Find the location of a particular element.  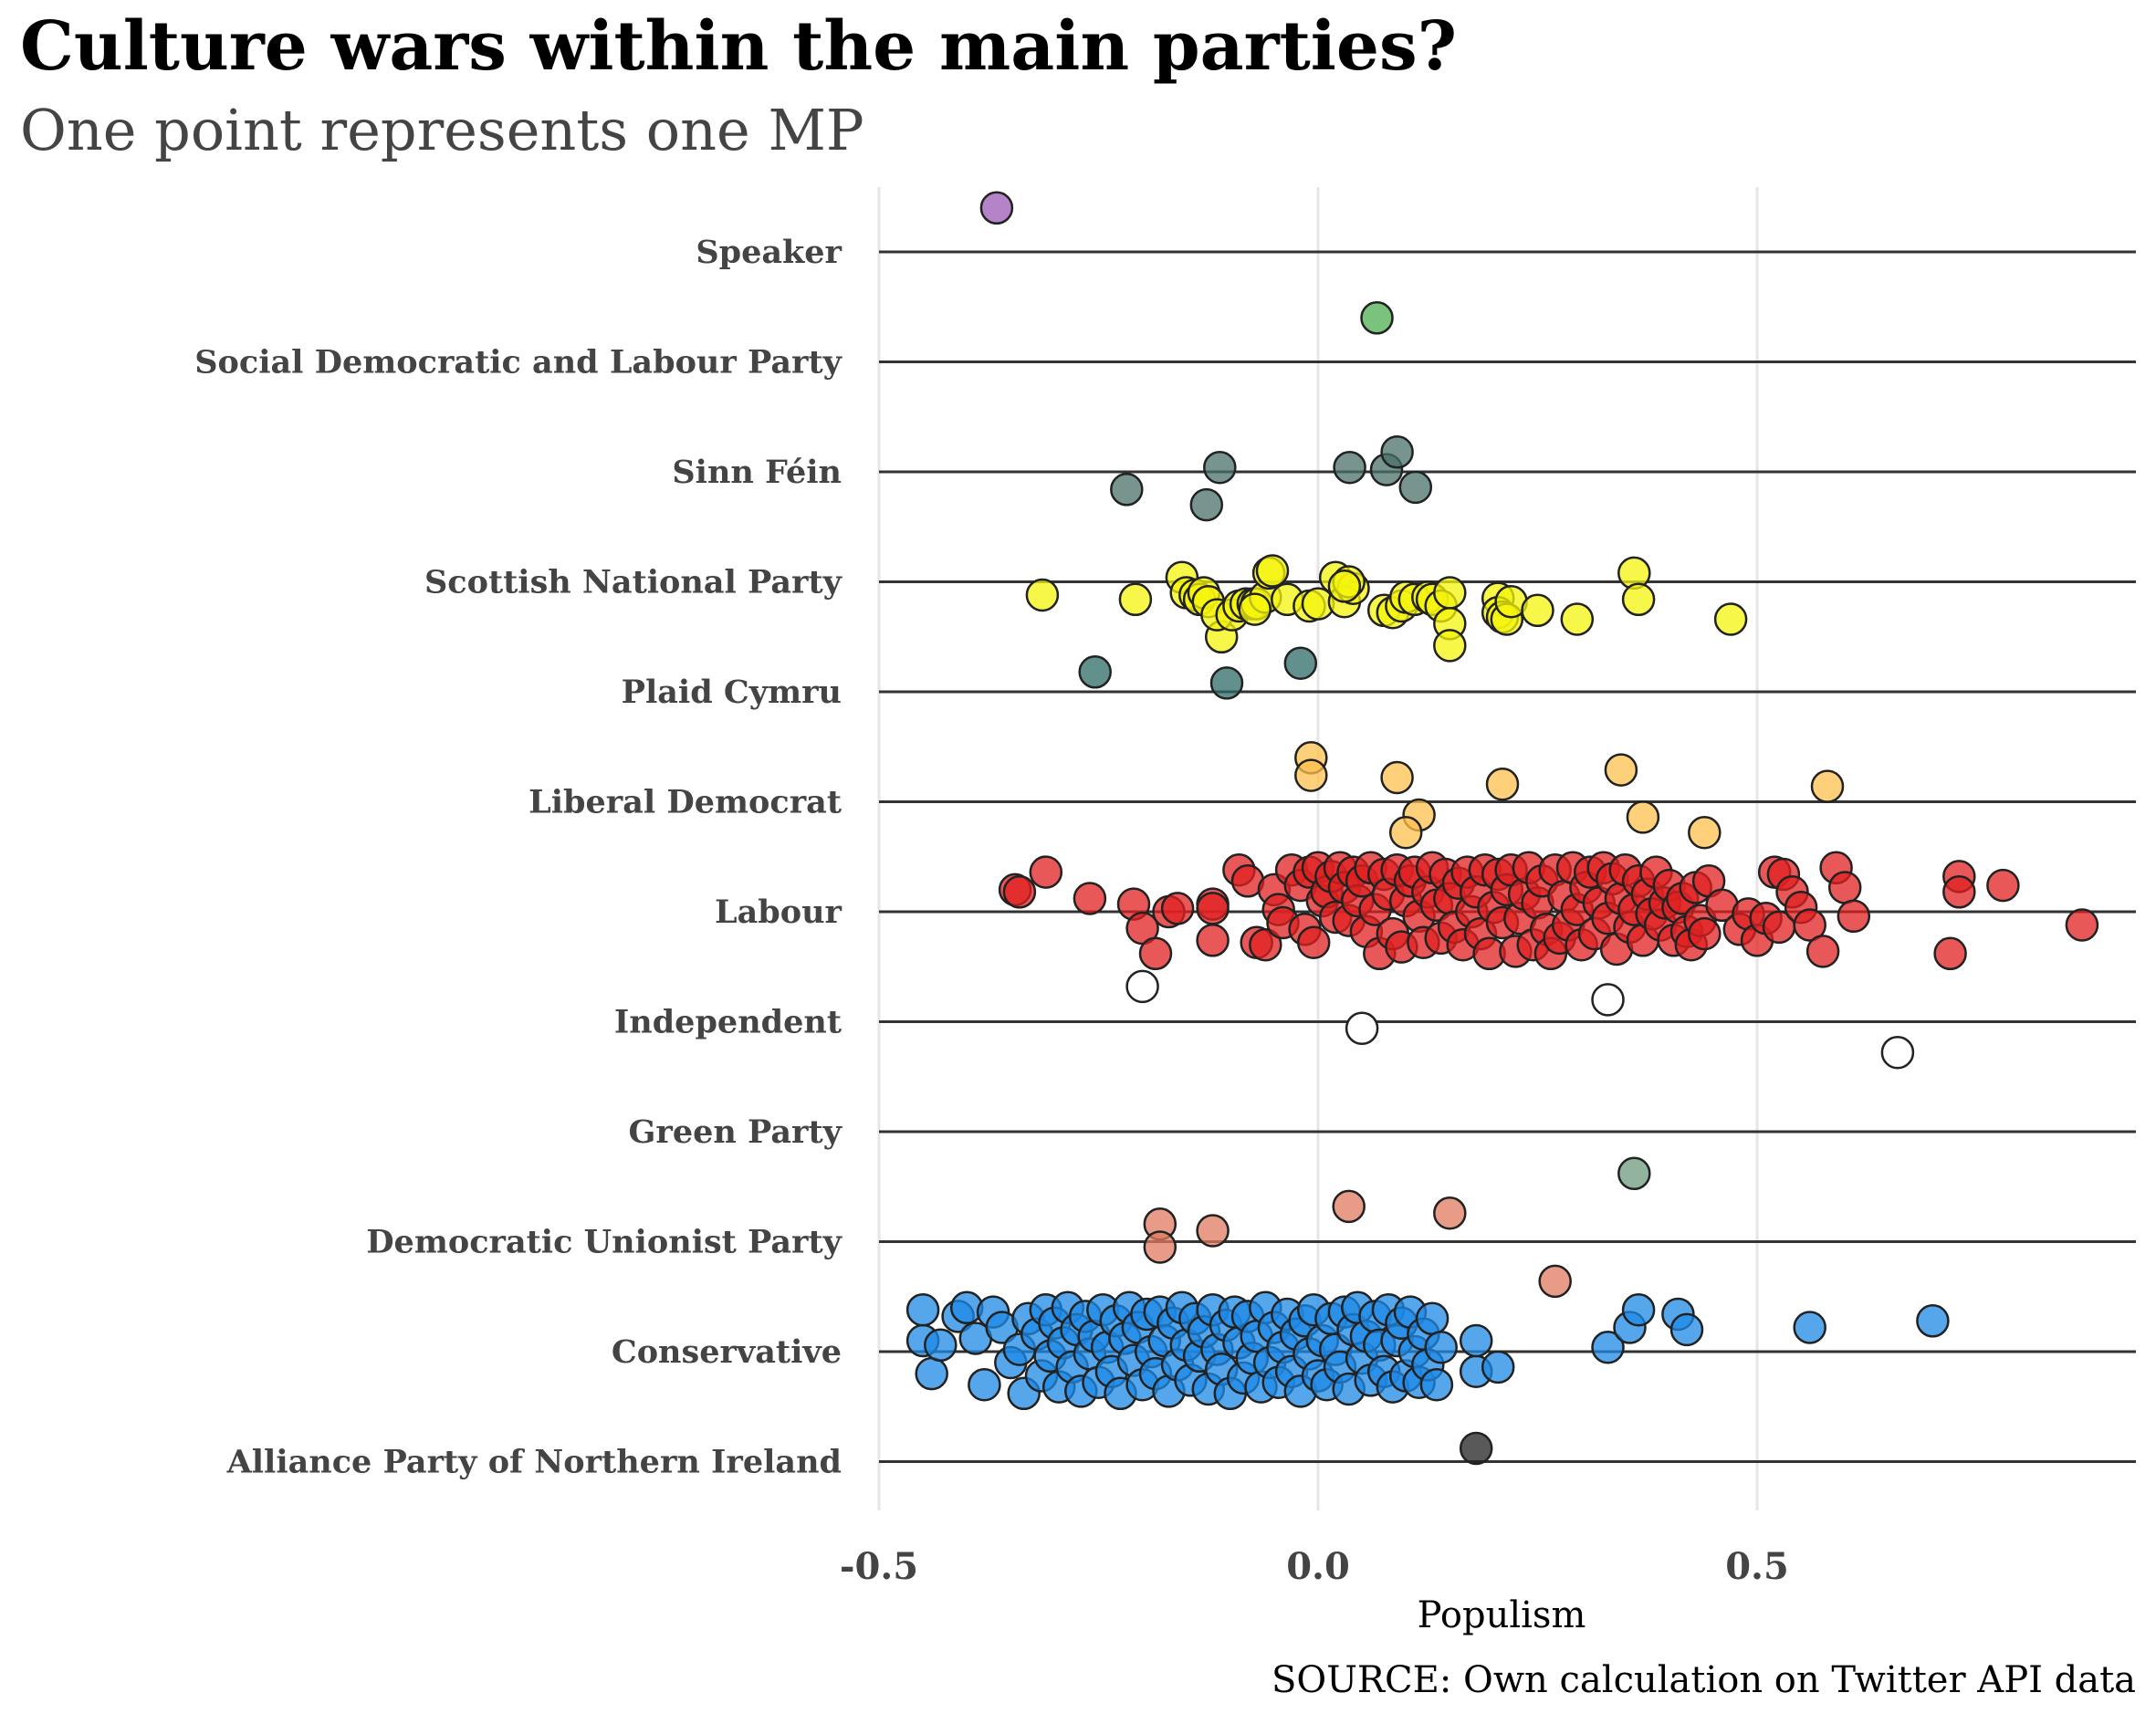

y-label-green-party: Green Party is located at coordinates (736, 1132).